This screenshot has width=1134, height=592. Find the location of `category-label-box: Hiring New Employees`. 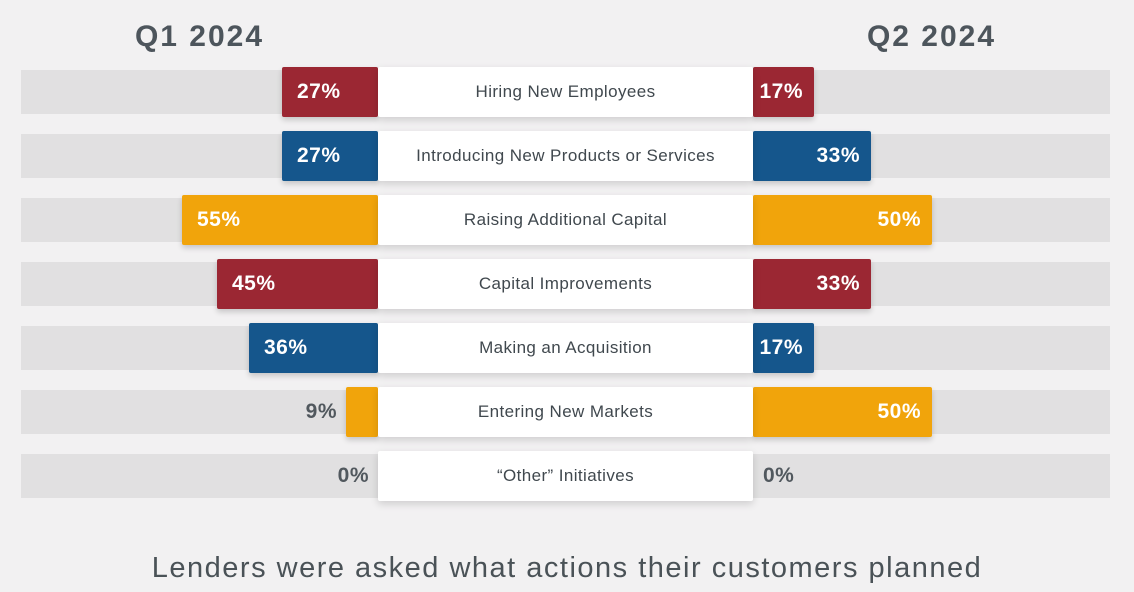

category-label-box: Hiring New Employees is located at coordinates (565, 92).